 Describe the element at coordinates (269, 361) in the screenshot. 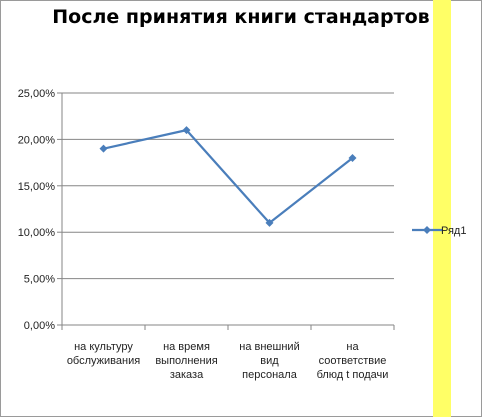

I see `x-tick-label: на внешний вид персонала` at that location.